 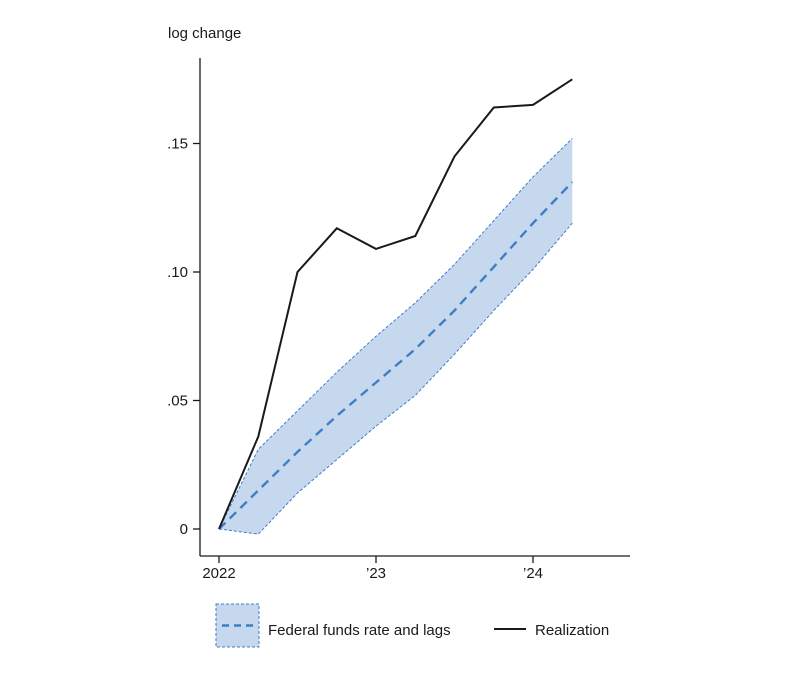 What do you see at coordinates (376, 573) in the screenshot?
I see `x-tick-label: ’23` at bounding box center [376, 573].